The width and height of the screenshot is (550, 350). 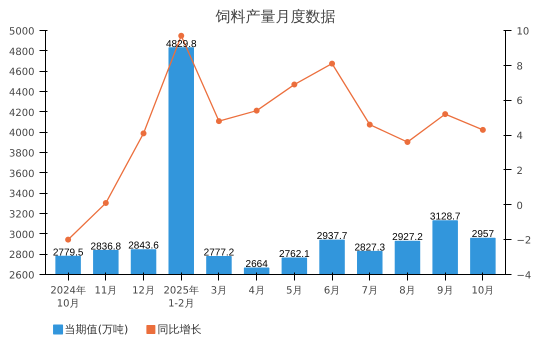 What do you see at coordinates (519, 206) in the screenshot?
I see `y2-tick-label: 0` at bounding box center [519, 206].